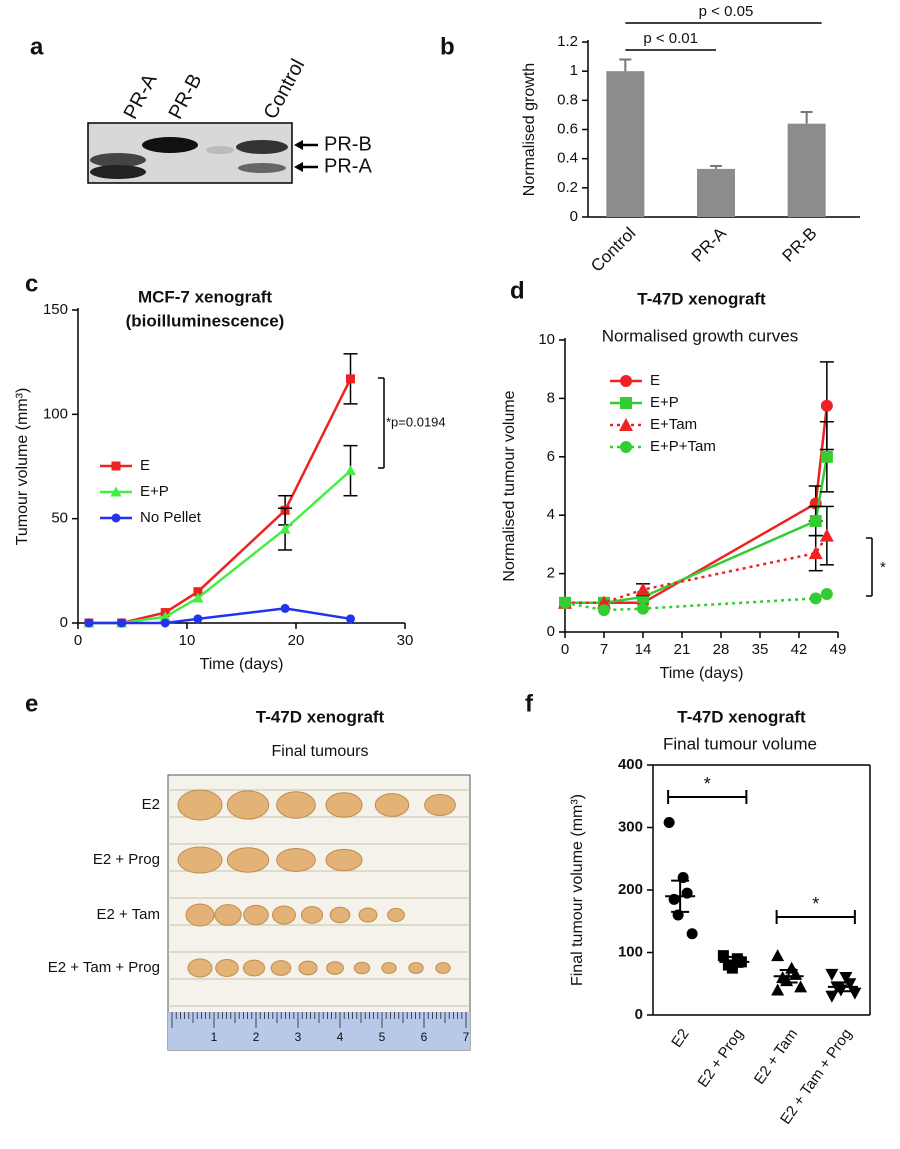 This screenshot has width=900, height=1149. What do you see at coordinates (726, 11) in the screenshot?
I see `annotation: p < 0.05` at bounding box center [726, 11].